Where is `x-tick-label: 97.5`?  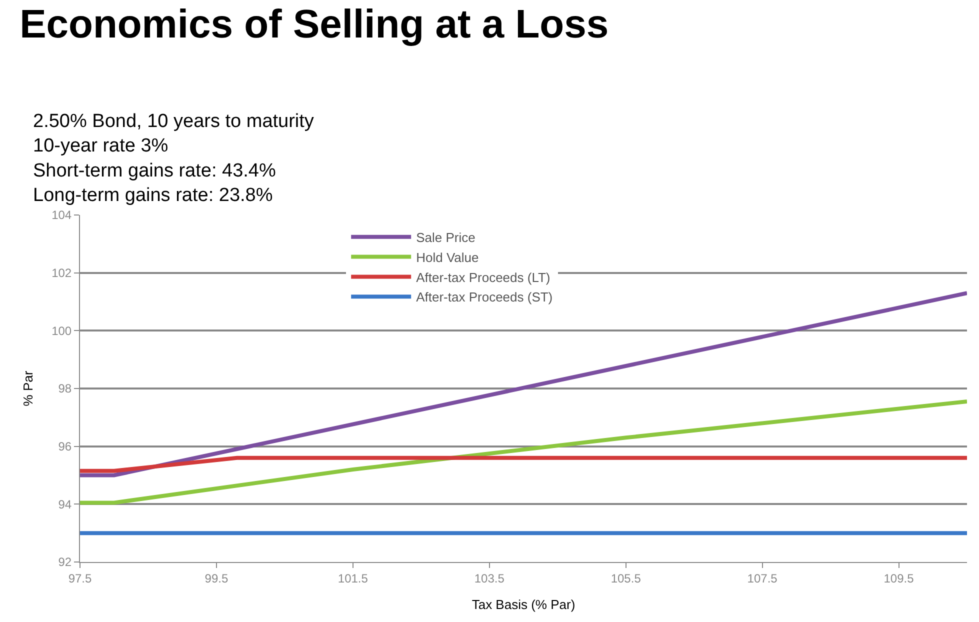 x-tick-label: 97.5 is located at coordinates (80, 578).